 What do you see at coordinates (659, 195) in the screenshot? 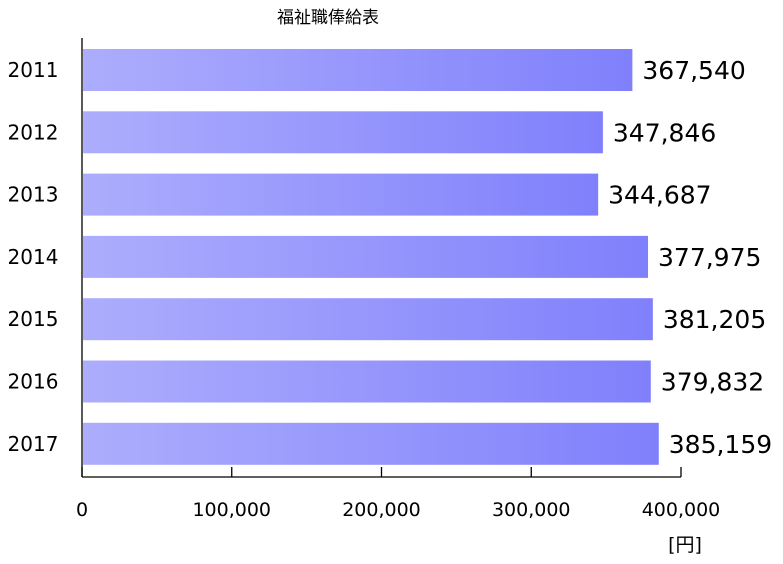
I see `value-label-2013: 344,687` at bounding box center [659, 195].